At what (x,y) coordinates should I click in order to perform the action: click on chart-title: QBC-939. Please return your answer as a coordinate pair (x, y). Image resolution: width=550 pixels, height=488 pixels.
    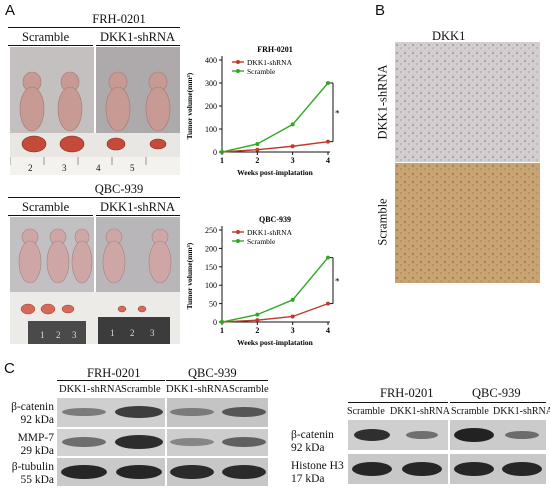
    Looking at the image, I should click on (275, 219).